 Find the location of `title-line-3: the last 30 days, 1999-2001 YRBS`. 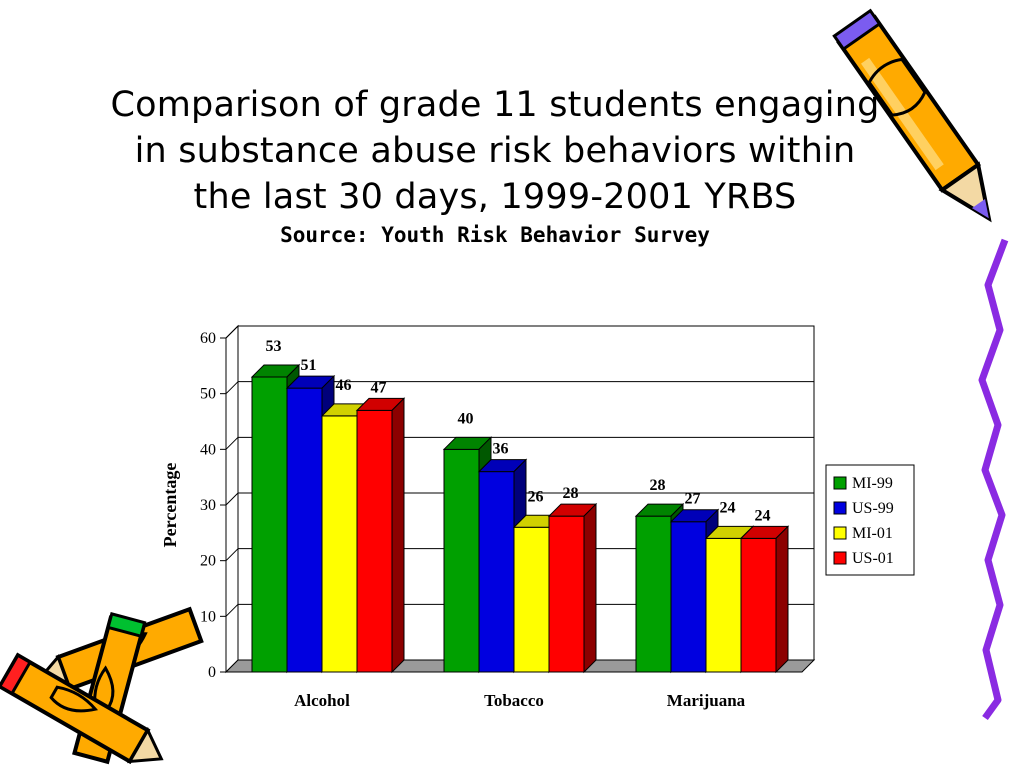

title-line-3: the last 30 days, 1999-2001 YRBS is located at coordinates (495, 197).